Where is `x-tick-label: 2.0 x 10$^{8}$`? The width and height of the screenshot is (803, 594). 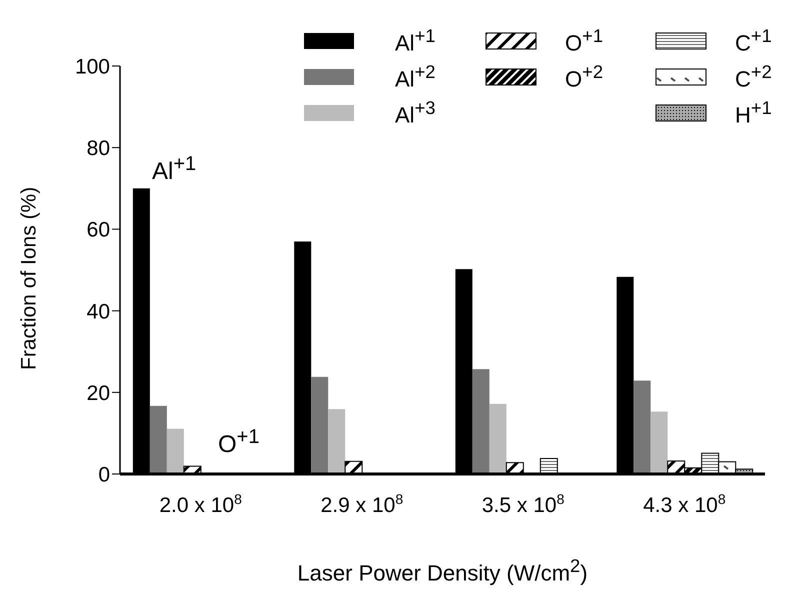
x-tick-label: 2.0 x 10$^{8}$ is located at coordinates (200, 504).